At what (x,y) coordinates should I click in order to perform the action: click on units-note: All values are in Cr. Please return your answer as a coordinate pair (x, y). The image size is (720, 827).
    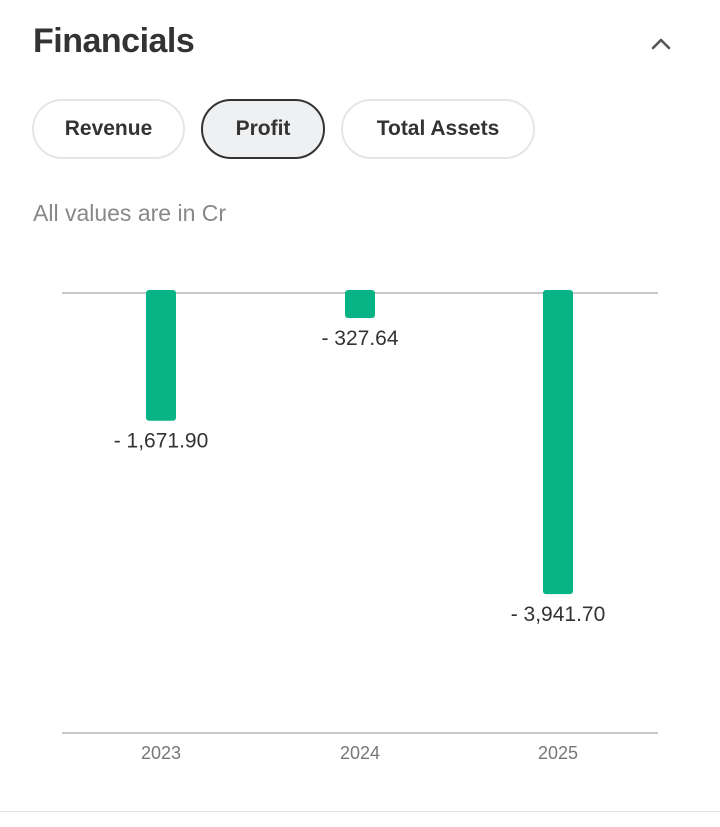
    Looking at the image, I should click on (130, 213).